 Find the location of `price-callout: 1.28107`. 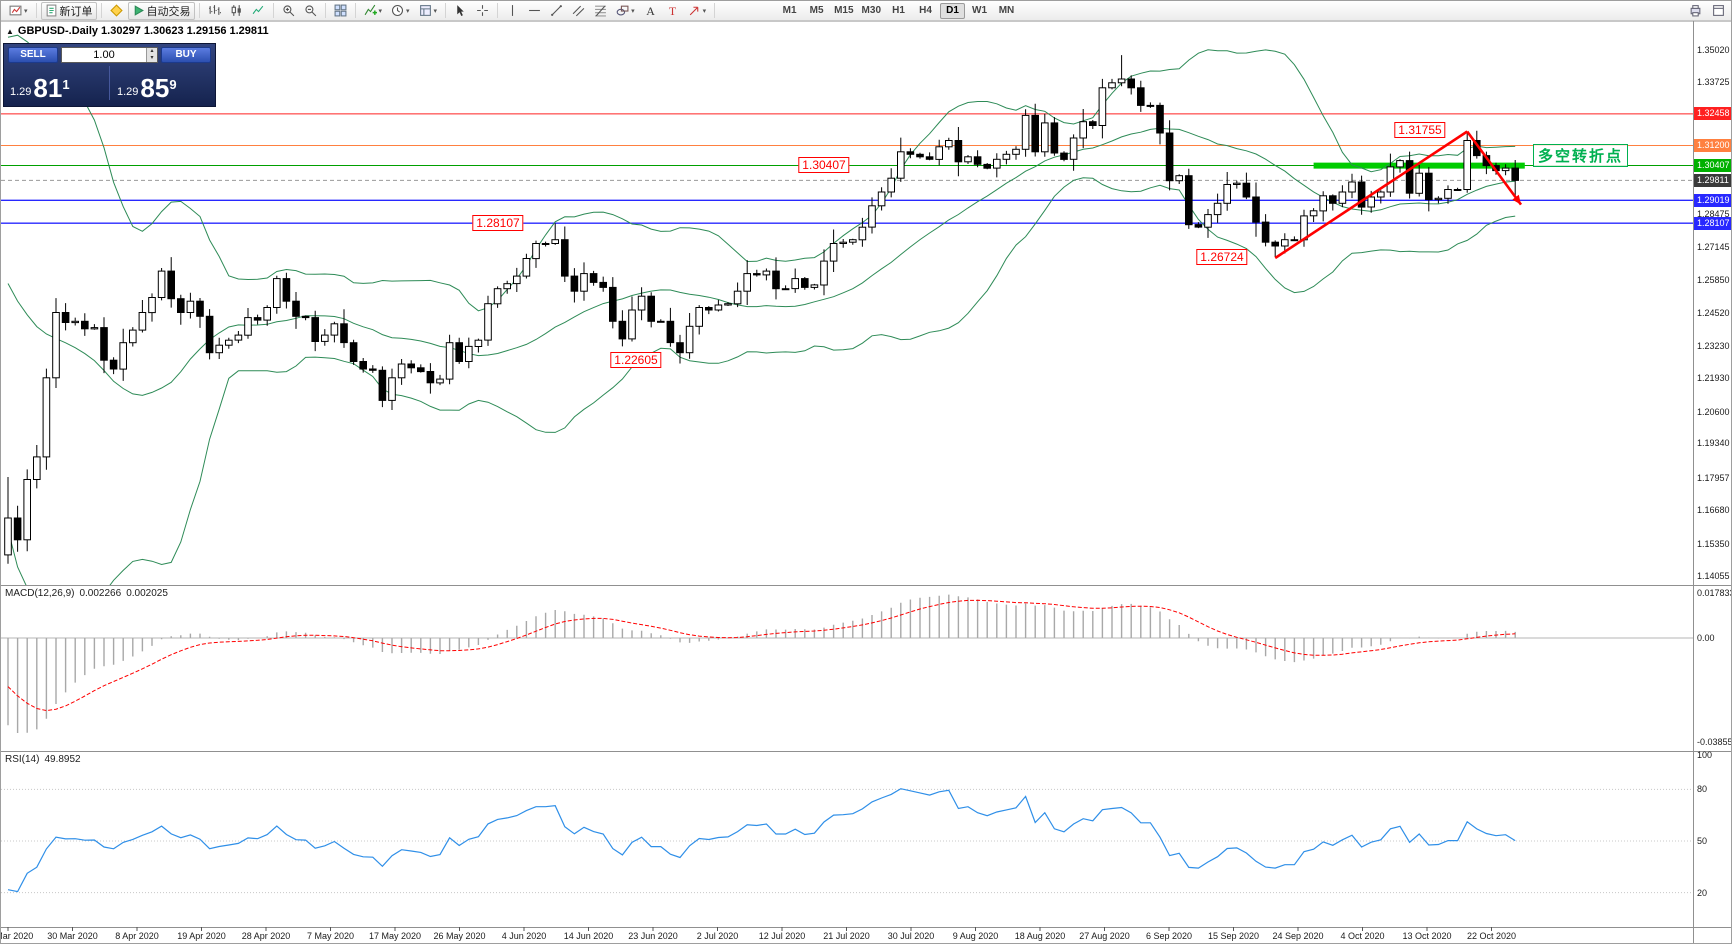

price-callout: 1.28107 is located at coordinates (498, 223).